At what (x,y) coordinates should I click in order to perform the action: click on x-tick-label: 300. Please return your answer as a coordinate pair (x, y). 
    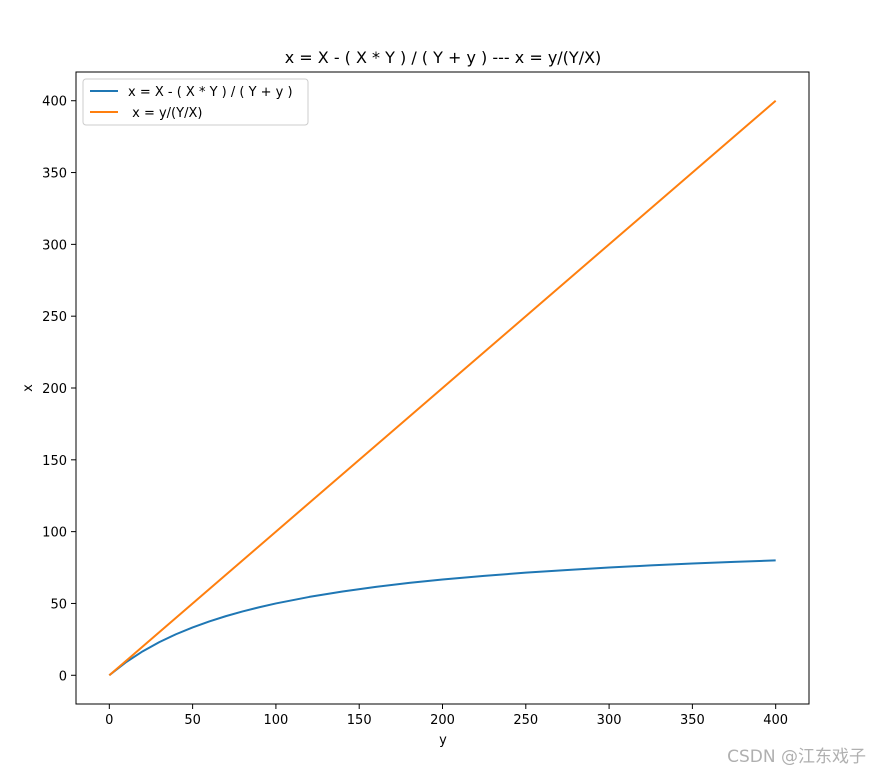
    Looking at the image, I should click on (609, 720).